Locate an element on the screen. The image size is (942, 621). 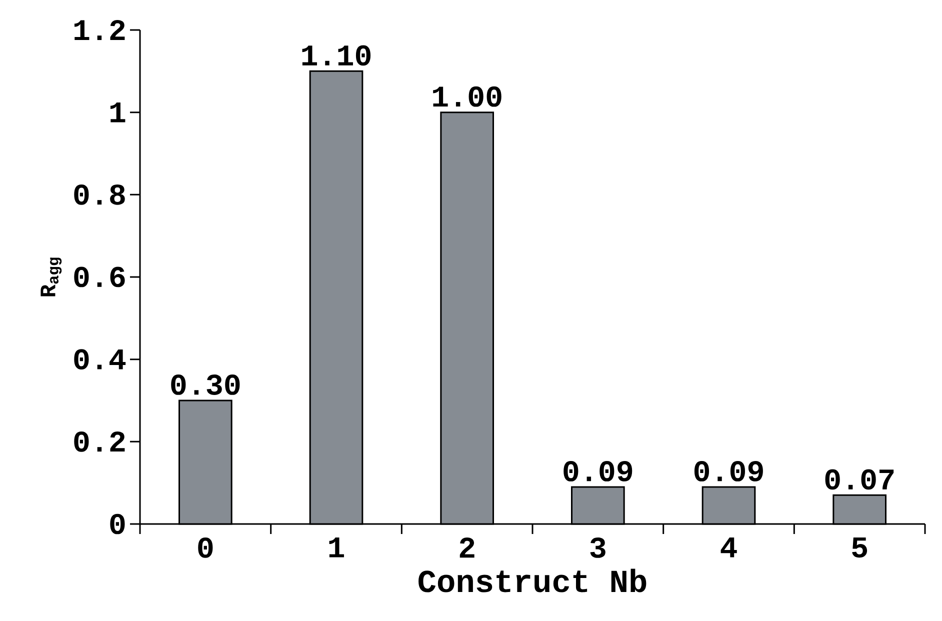
x-tick-label: 3 is located at coordinates (598, 548).